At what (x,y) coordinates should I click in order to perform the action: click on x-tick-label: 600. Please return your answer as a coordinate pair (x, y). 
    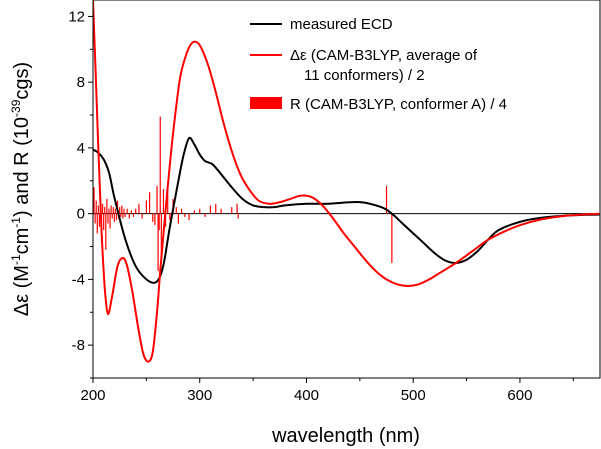
    Looking at the image, I should click on (519, 395).